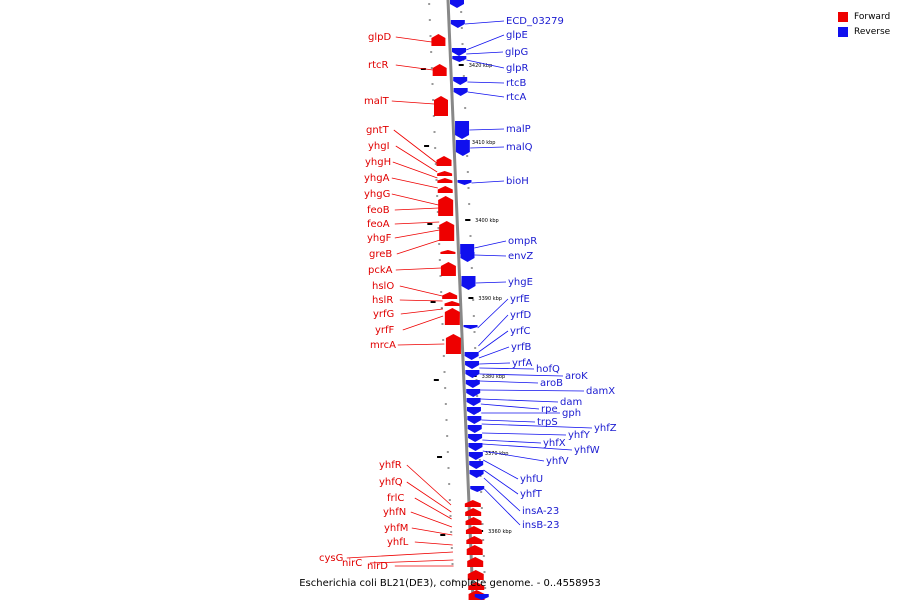  Describe the element at coordinates (378, 65) in the screenshot. I see `gene-label-rtcr: rtcR` at that location.